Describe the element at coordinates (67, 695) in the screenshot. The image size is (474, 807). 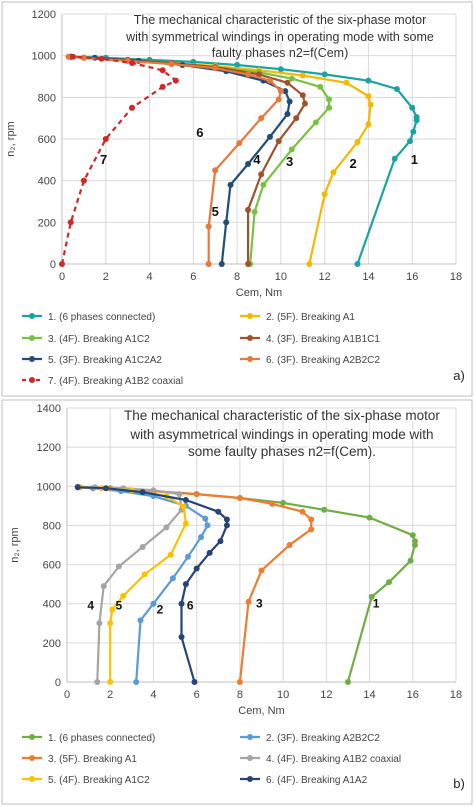
I see `x-tick-label: 0` at that location.